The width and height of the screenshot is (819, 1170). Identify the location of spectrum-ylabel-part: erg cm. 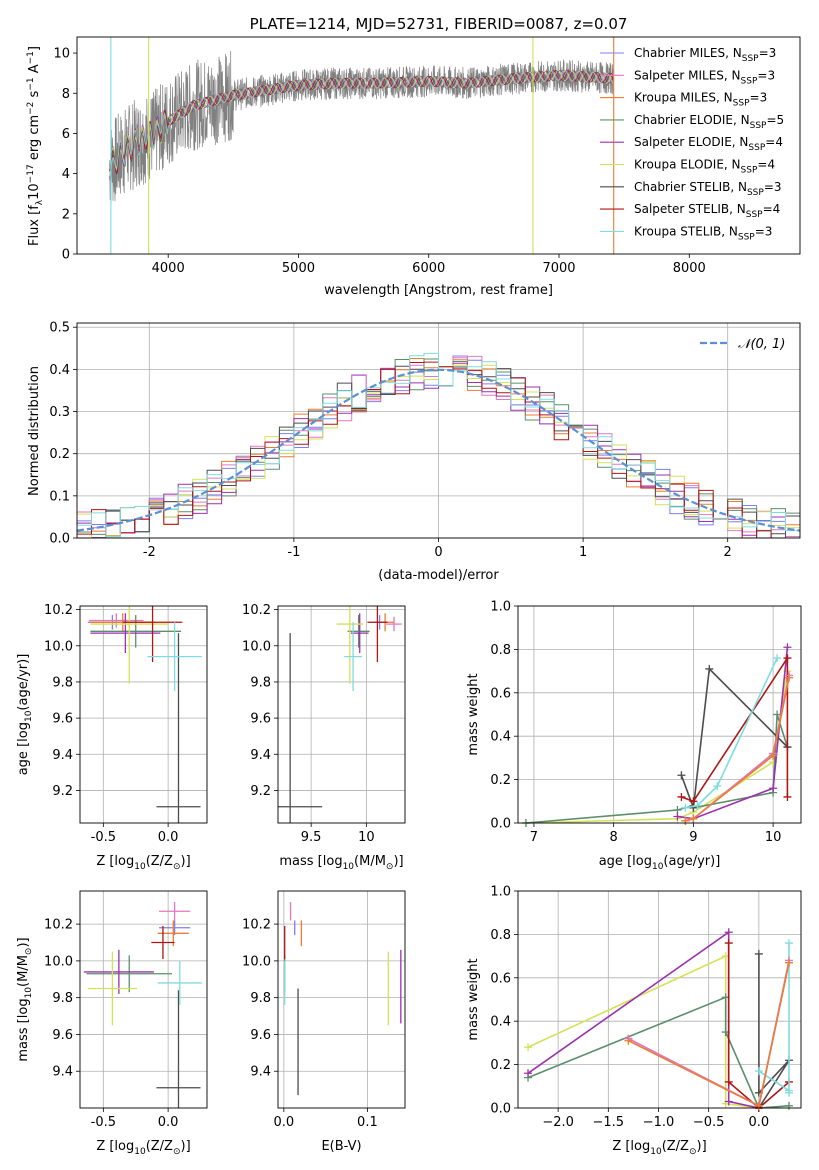
(34, 139).